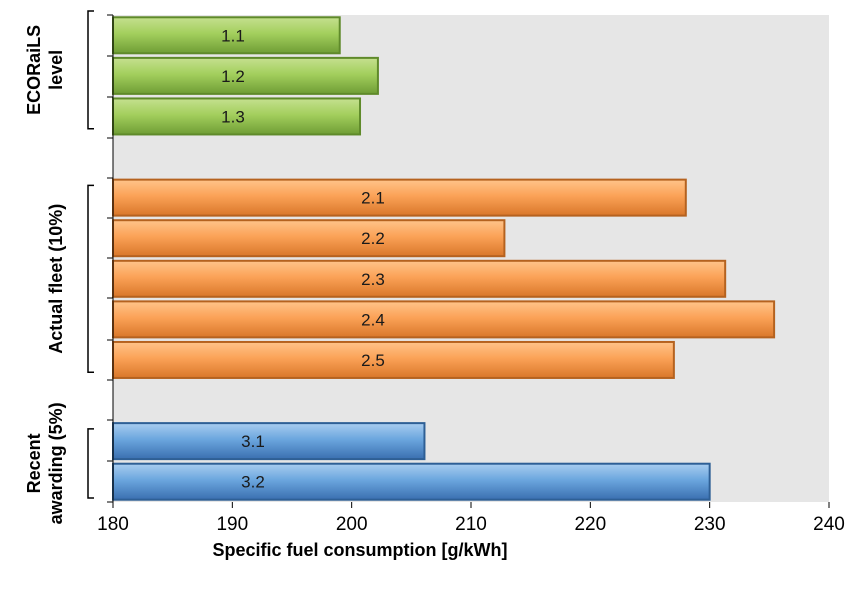 This screenshot has height=591, width=850. Describe the element at coordinates (359, 550) in the screenshot. I see `x-axis-title: Specific fuel consumption [g/kWh]` at that location.